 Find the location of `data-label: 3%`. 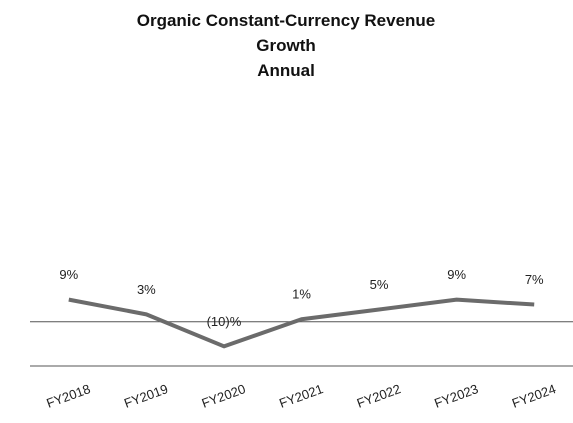

data-label: 3% is located at coordinates (146, 289).